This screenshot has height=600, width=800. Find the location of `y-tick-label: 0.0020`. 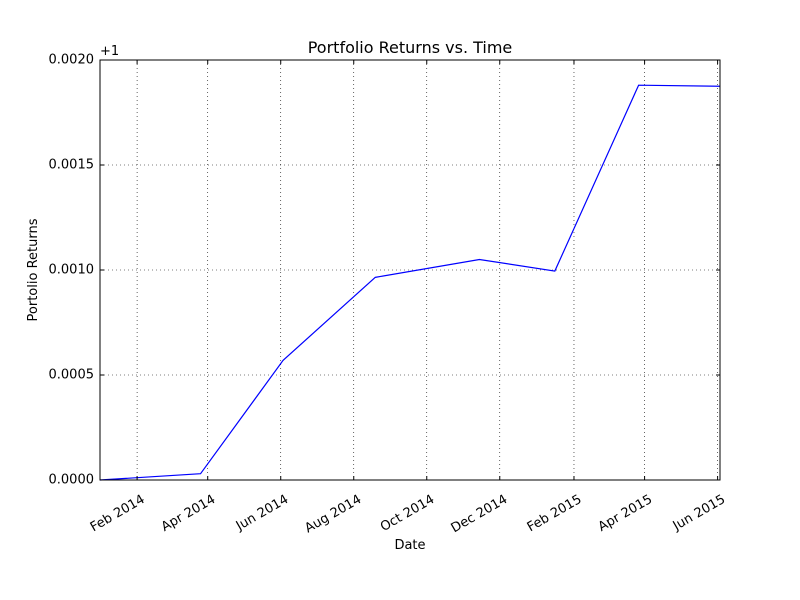

y-tick-label: 0.0020 is located at coordinates (72, 60).